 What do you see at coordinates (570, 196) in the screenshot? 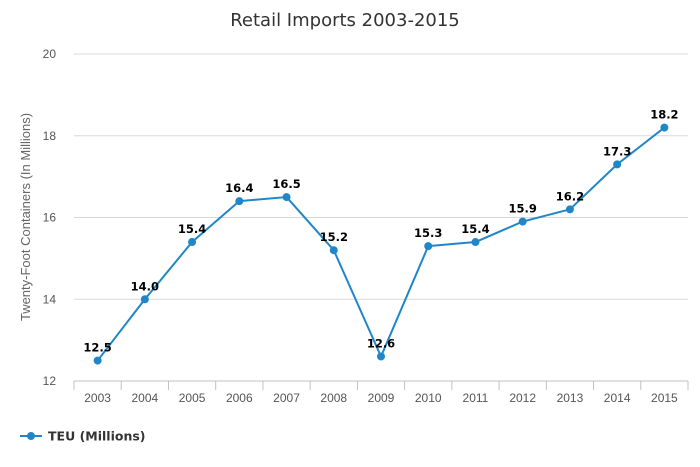
I see `data-label: 16.2` at bounding box center [570, 196].